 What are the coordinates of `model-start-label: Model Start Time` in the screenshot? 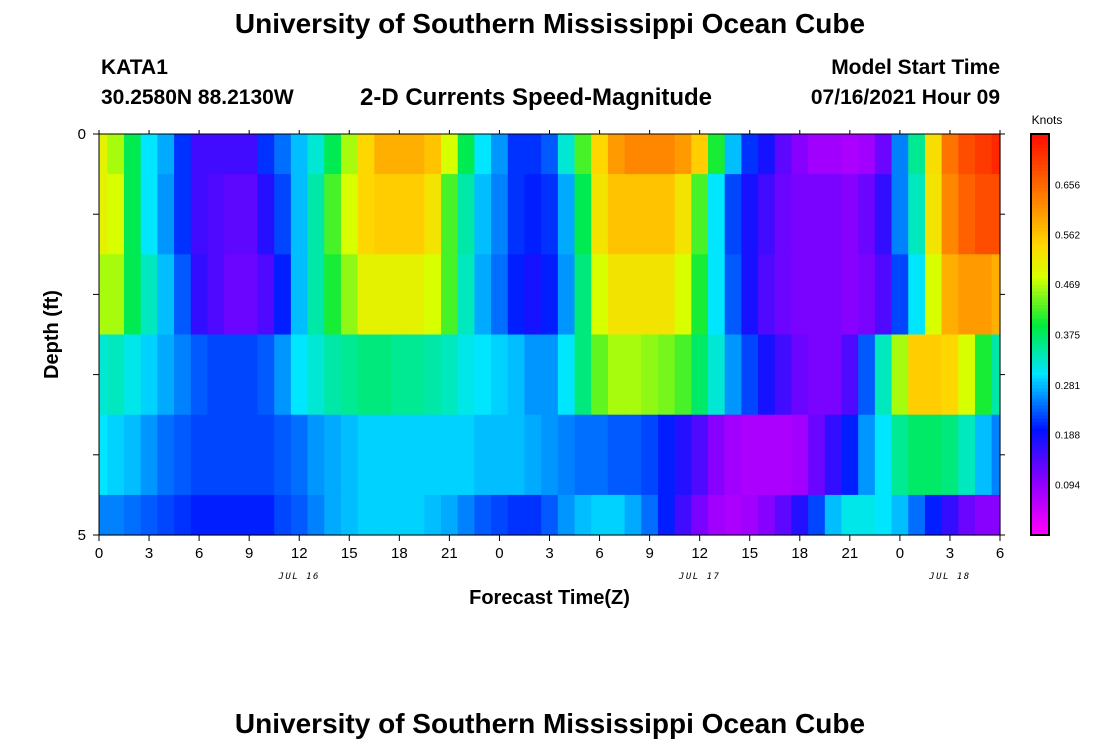 It's located at (915, 67).